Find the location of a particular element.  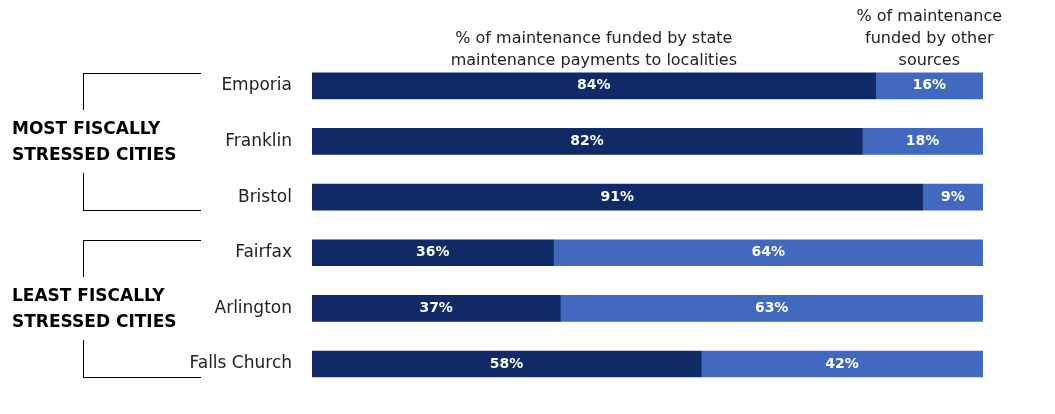

y-tick-label: Falls Church is located at coordinates (240, 362).